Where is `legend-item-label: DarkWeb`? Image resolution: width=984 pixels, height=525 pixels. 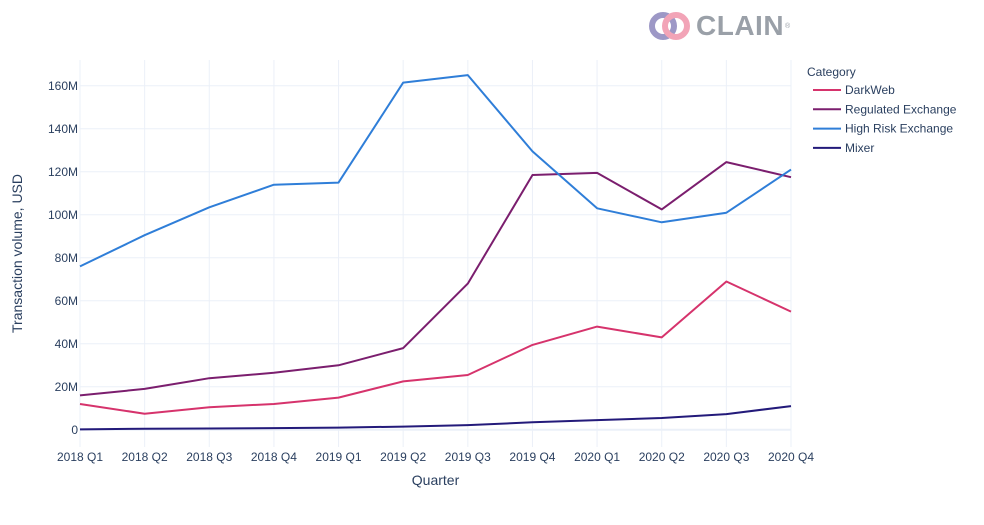 legend-item-label: DarkWeb is located at coordinates (870, 90).